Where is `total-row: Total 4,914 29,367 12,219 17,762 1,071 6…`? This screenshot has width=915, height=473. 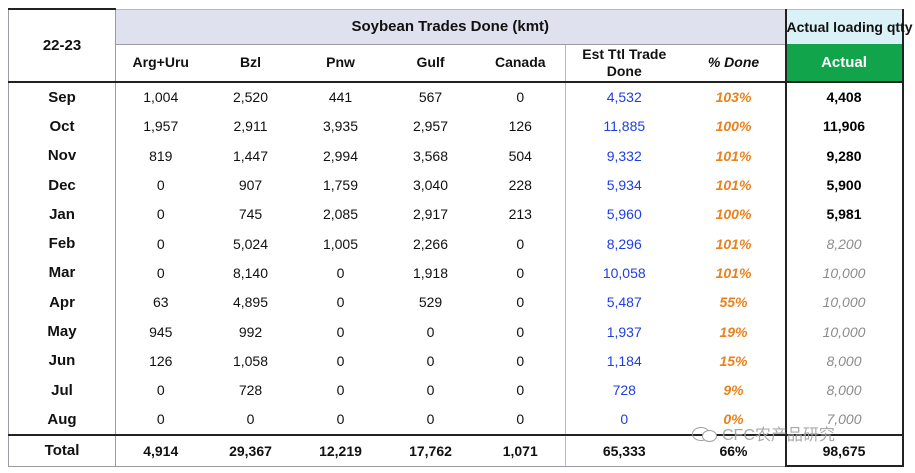 total-row: Total 4,914 29,367 12,219 17,762 1,071 6… is located at coordinates (456, 451).